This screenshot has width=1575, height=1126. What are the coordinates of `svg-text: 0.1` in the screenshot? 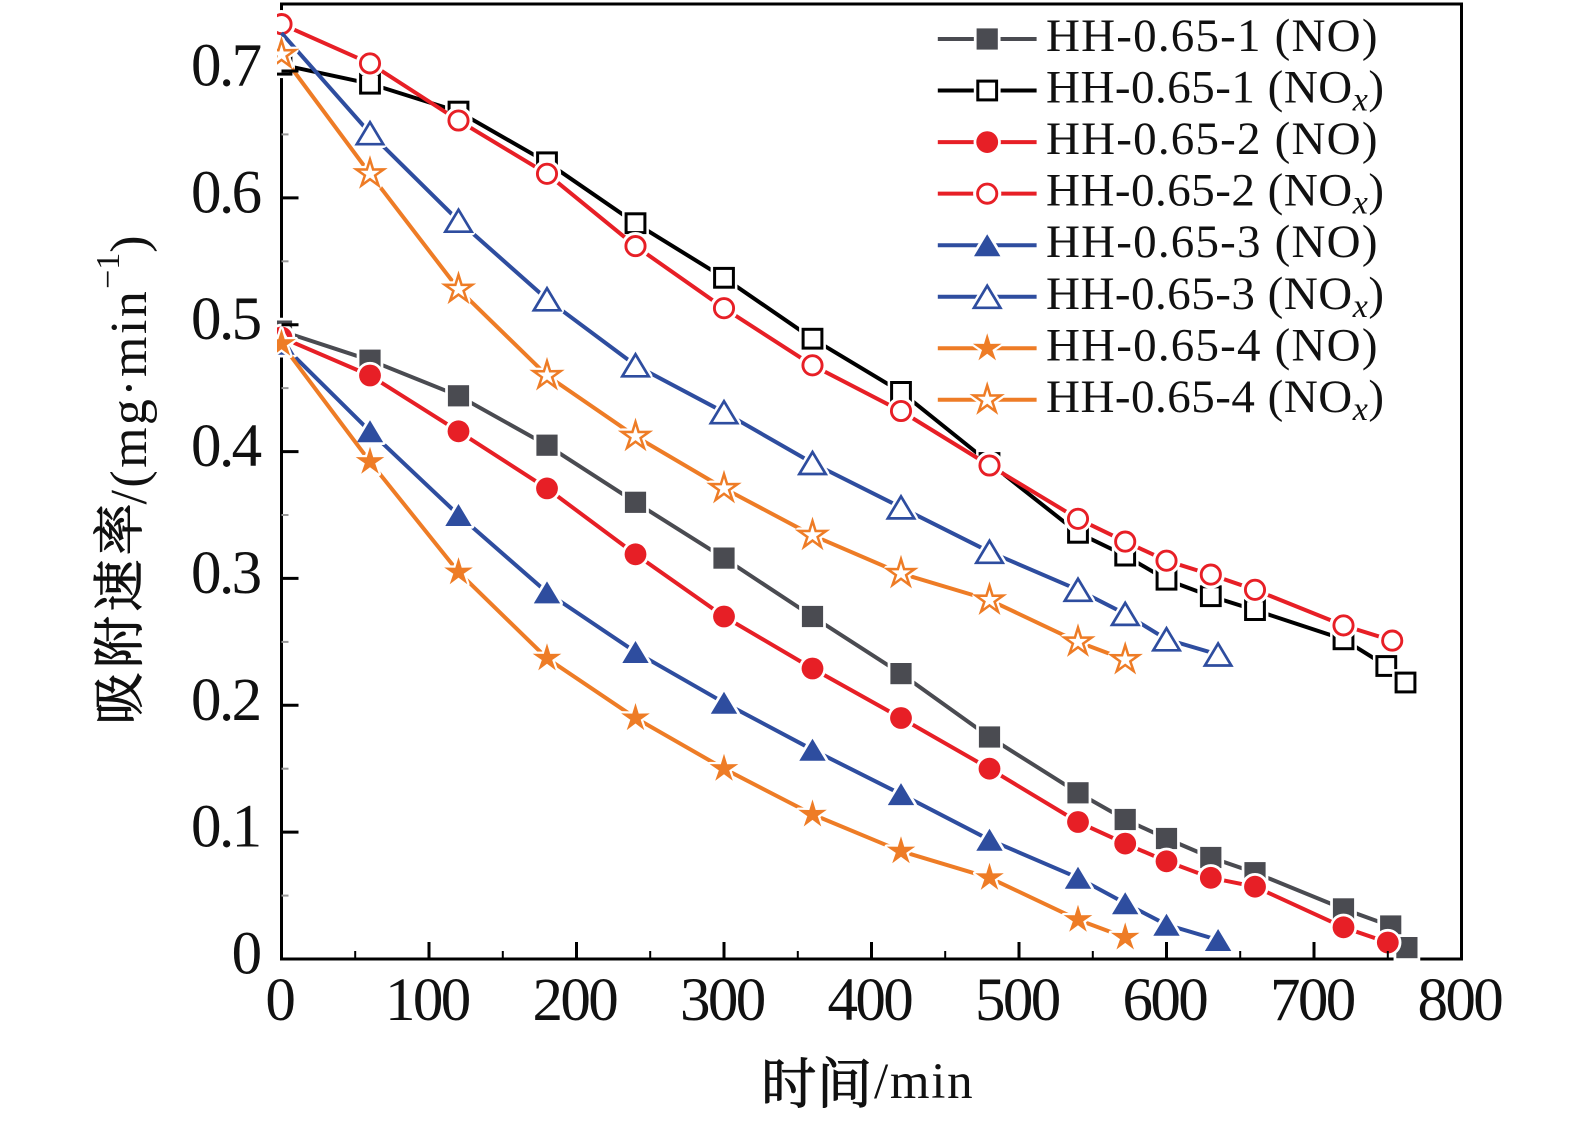 It's located at (225, 827).